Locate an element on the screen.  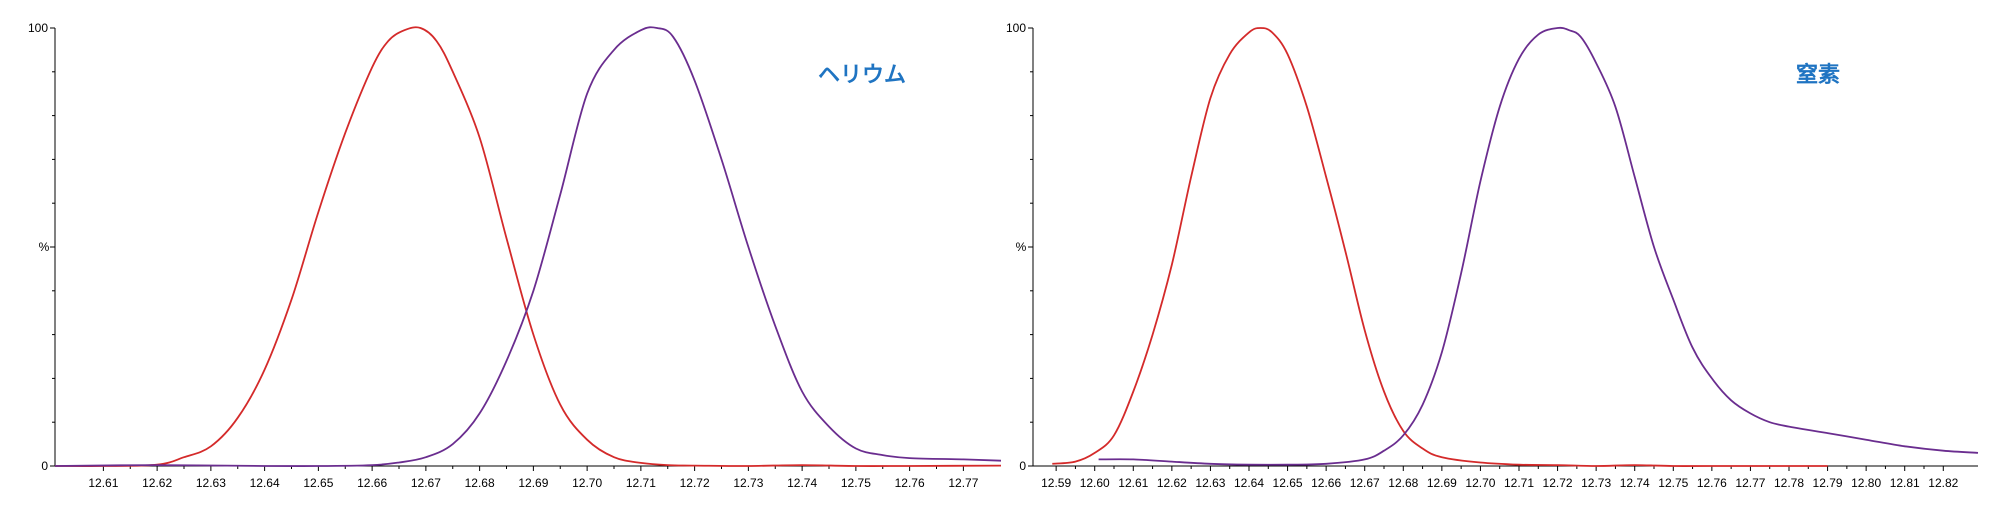
gas-annotation-label: 窒素 is located at coordinates (1818, 74).